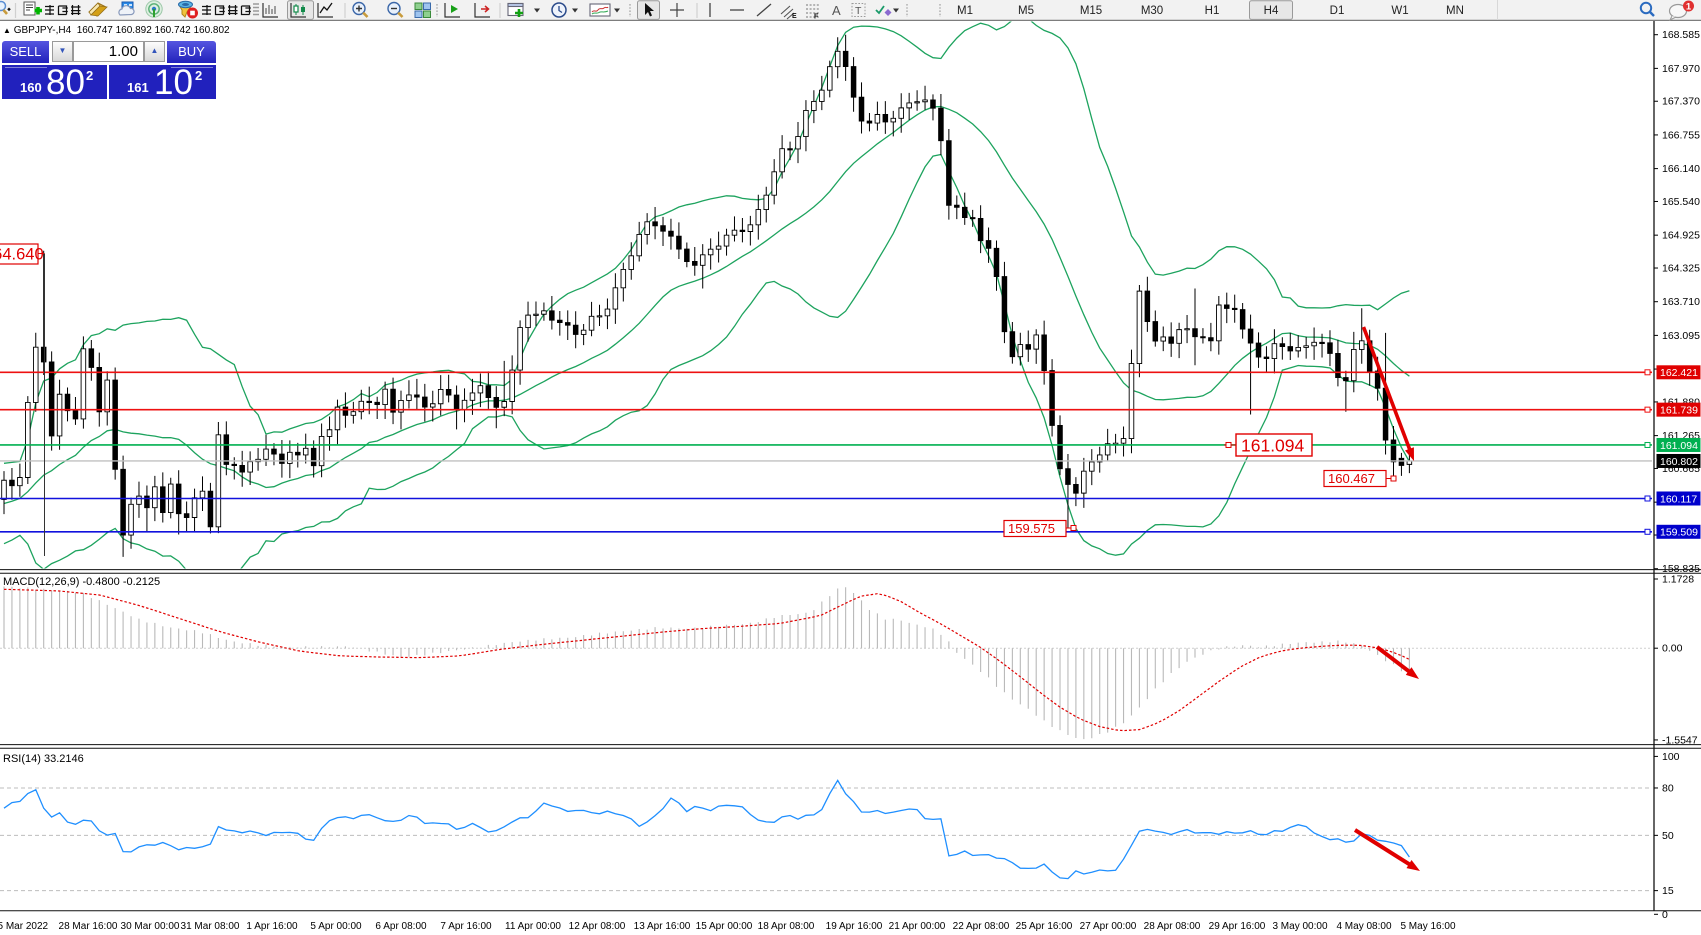 The width and height of the screenshot is (1701, 935). I want to click on svg-text: 161.739, so click(1679, 410).